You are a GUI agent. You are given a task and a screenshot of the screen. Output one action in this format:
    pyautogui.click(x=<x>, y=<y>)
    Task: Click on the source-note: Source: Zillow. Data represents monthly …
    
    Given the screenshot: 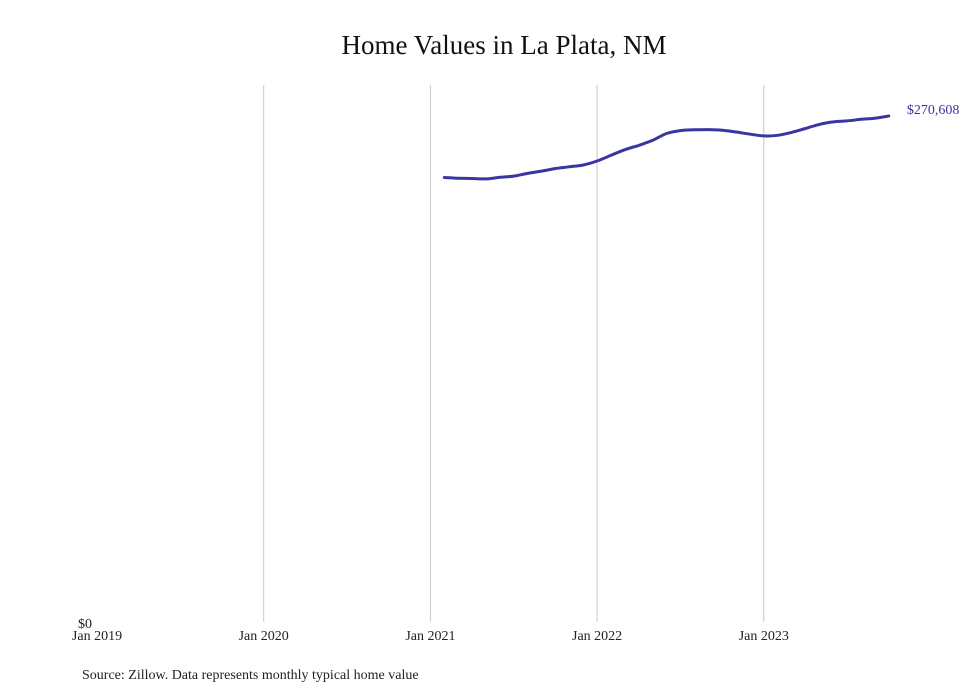 What is the action you would take?
    pyautogui.click(x=250, y=675)
    